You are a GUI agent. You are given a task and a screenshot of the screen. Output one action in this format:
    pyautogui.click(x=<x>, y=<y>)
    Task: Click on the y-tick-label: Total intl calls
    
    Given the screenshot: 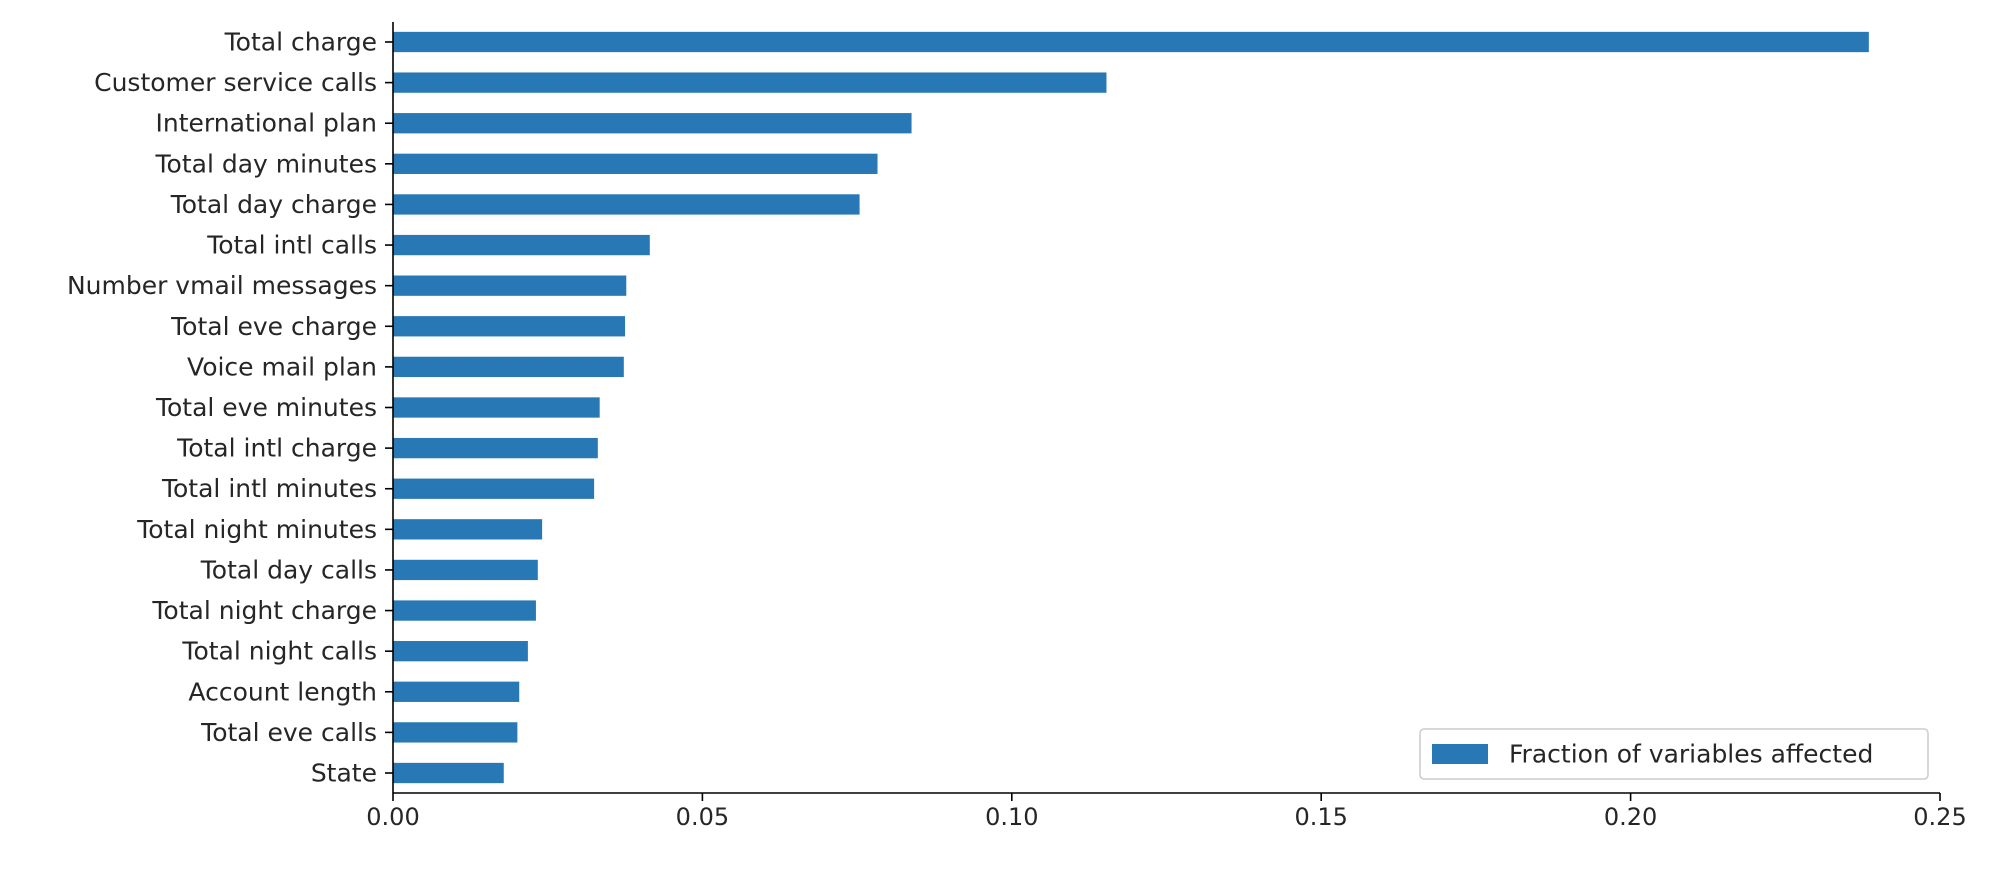 What is the action you would take?
    pyautogui.click(x=291, y=245)
    